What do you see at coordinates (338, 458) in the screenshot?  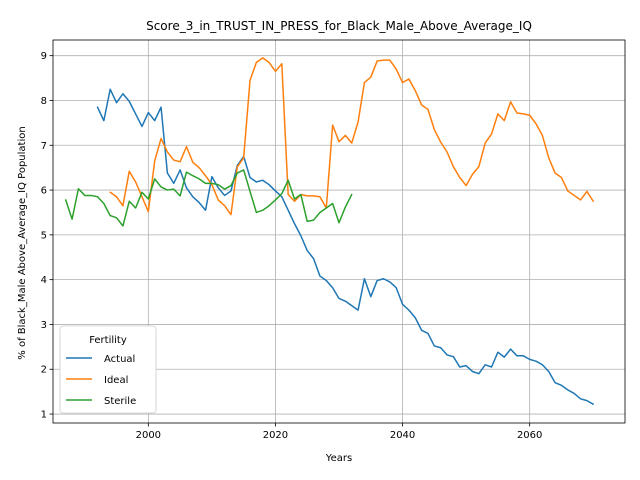 I see `x-axis-label: Years` at bounding box center [338, 458].